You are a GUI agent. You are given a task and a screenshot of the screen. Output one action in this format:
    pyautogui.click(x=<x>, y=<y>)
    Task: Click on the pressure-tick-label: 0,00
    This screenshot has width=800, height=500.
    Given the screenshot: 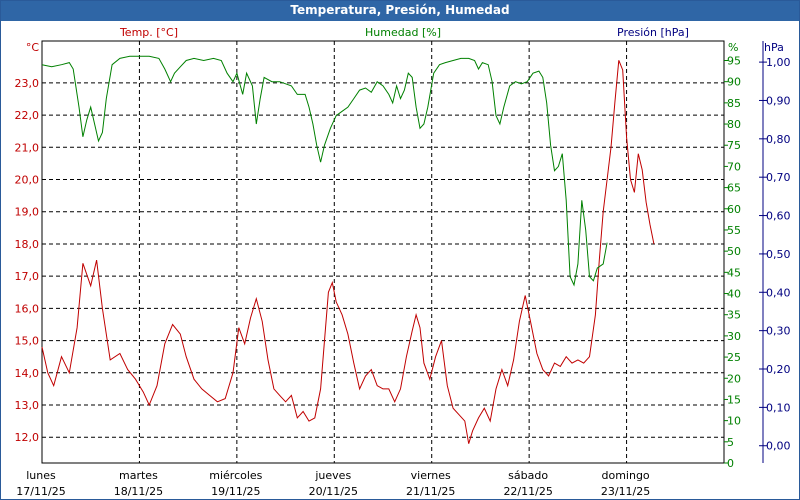 What is the action you would take?
    pyautogui.click(x=778, y=446)
    